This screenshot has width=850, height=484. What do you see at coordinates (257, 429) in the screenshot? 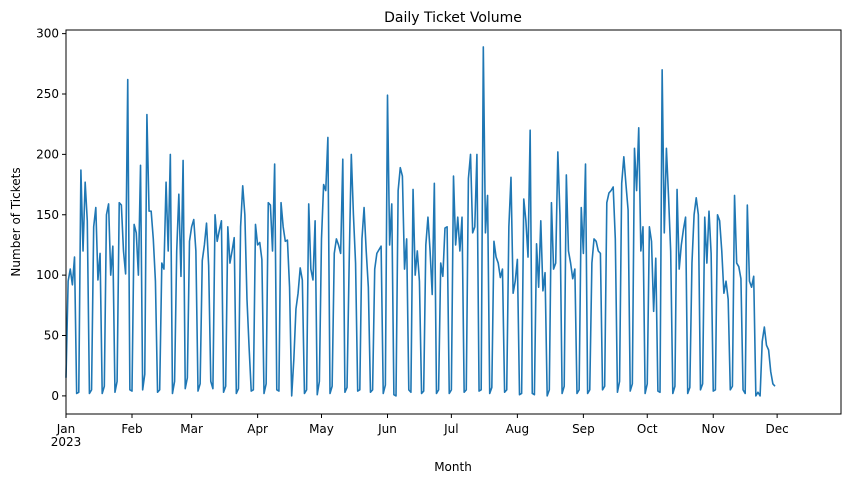
I see `x-tick-label: Apr` at bounding box center [257, 429].